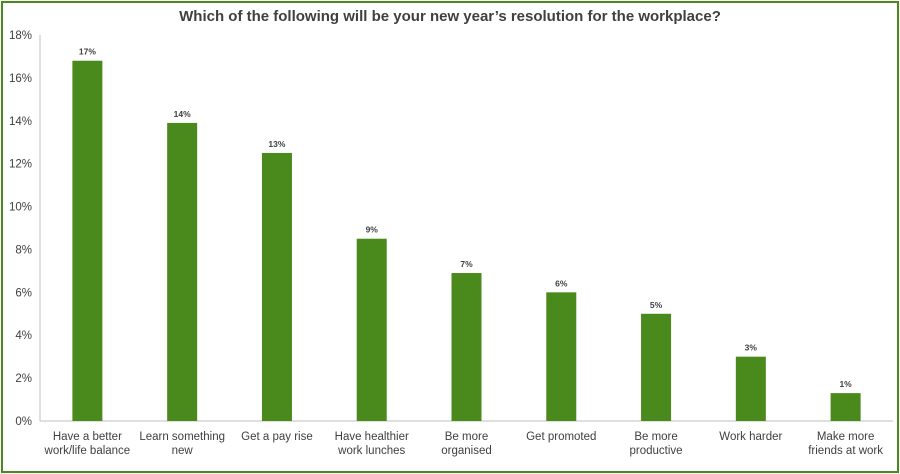 This screenshot has width=900, height=474. I want to click on x-category-label: Make more friends at work, so click(845, 444).